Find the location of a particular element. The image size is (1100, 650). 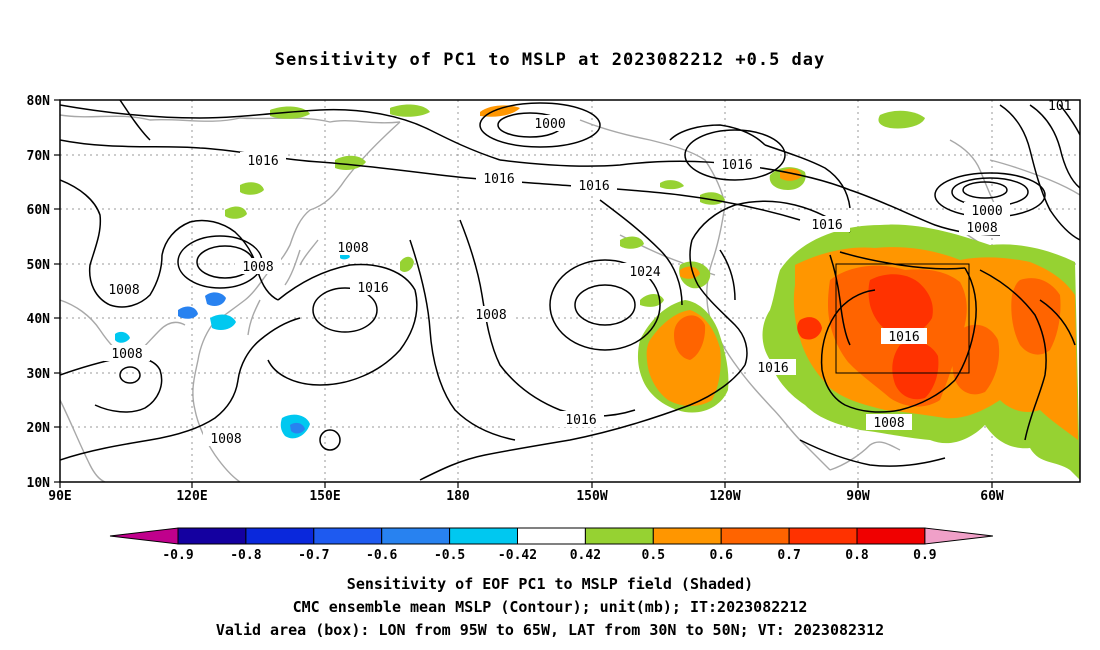

colorbar-tick-label: 0.5 is located at coordinates (653, 555).